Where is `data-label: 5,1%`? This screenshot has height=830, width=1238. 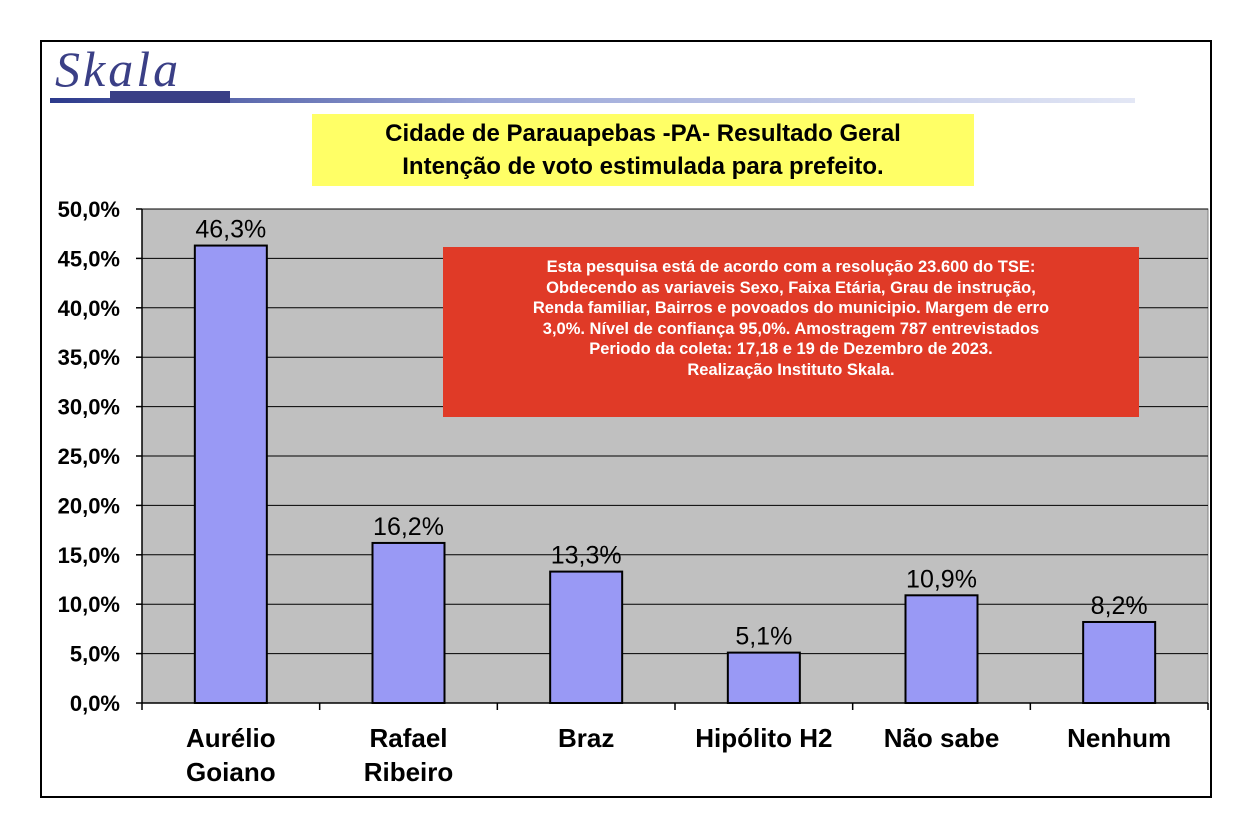 data-label: 5,1% is located at coordinates (763, 637).